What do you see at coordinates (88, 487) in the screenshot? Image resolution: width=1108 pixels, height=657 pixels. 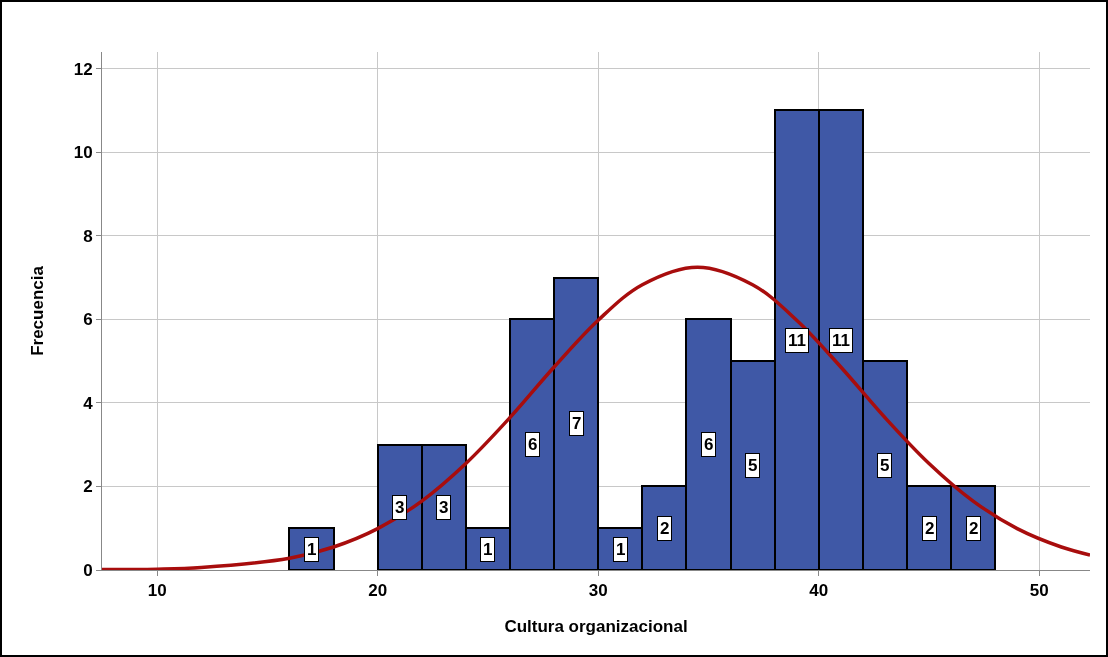 I see `y-tick-label: 2` at bounding box center [88, 487].